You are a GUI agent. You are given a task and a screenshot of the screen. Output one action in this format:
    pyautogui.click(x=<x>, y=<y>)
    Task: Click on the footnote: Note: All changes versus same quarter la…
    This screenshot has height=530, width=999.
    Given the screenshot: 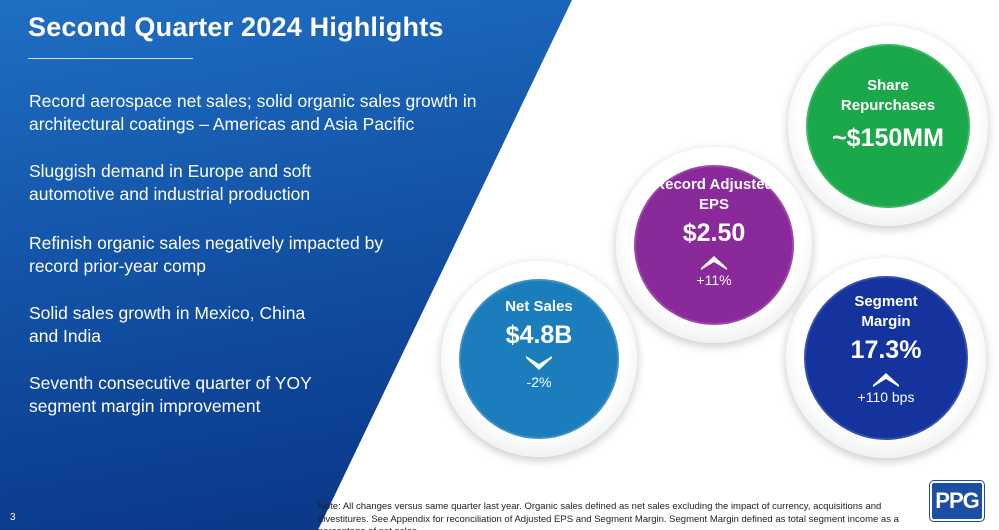 What is the action you would take?
    pyautogui.click(x=608, y=515)
    